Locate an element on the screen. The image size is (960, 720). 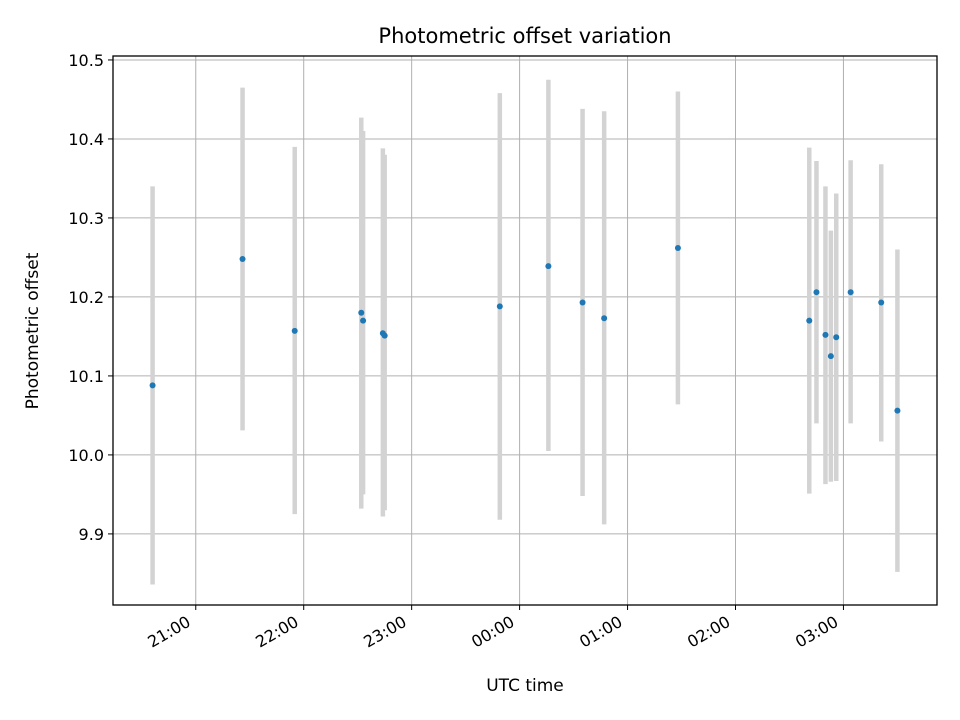
y-tick-label: 9.9 is located at coordinates (91, 534).